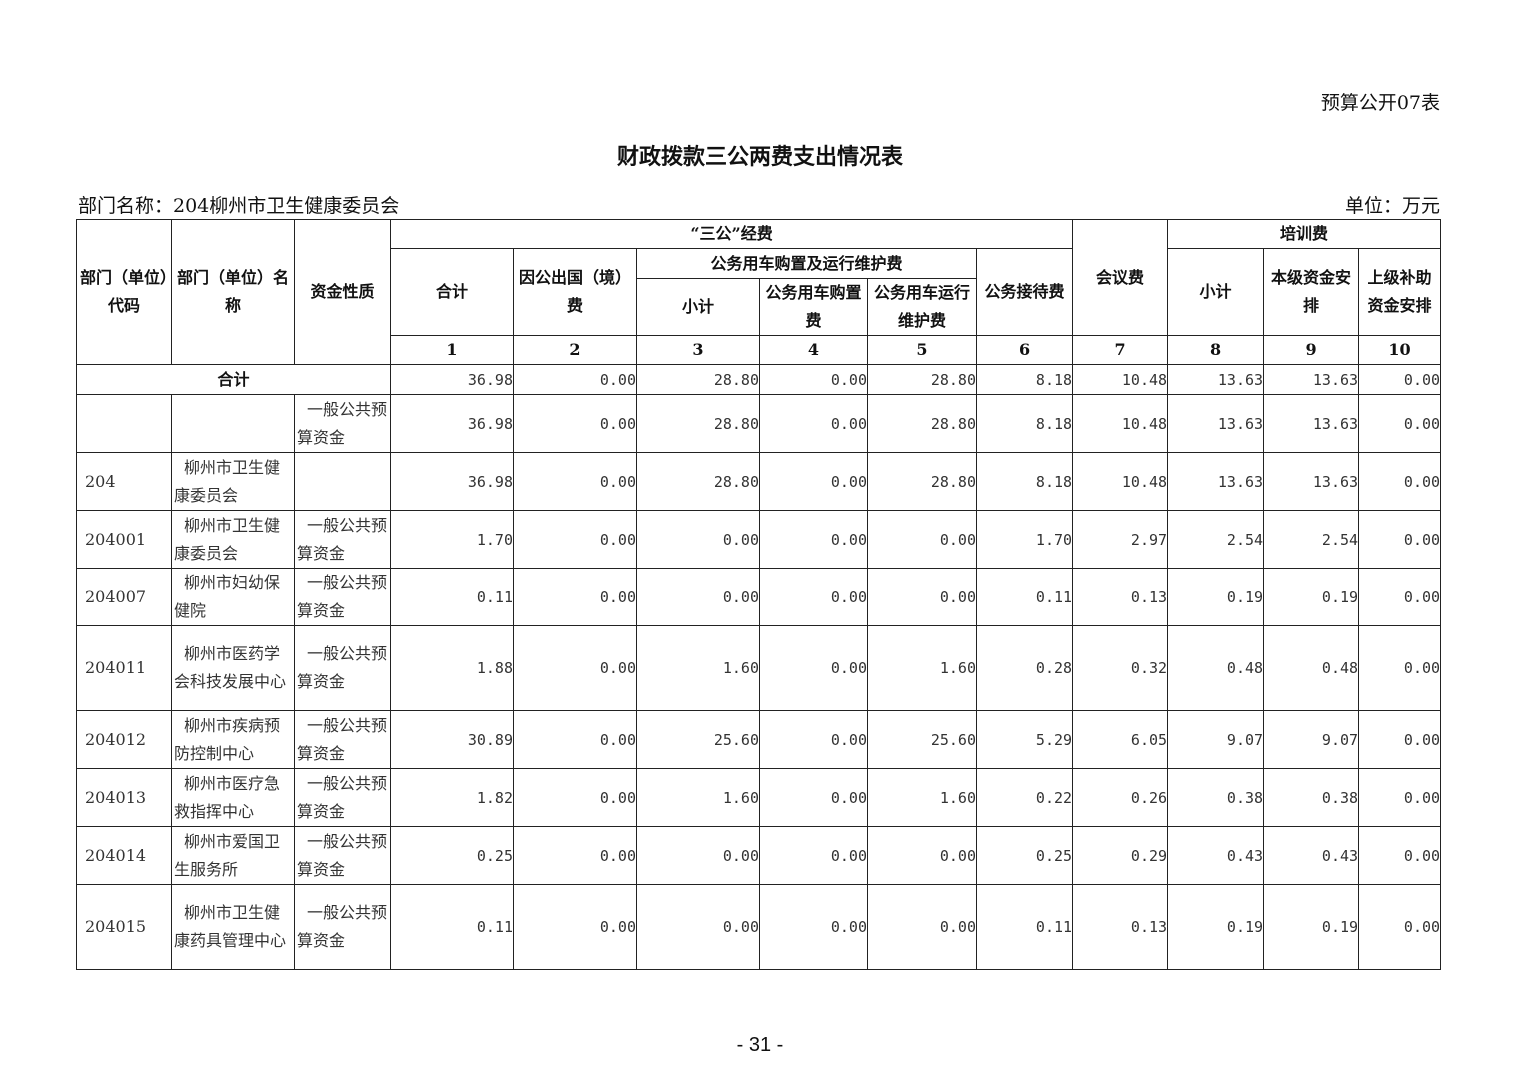 The height and width of the screenshot is (1074, 1520). Describe the element at coordinates (342, 481) in the screenshot. I see `fund-type` at that location.